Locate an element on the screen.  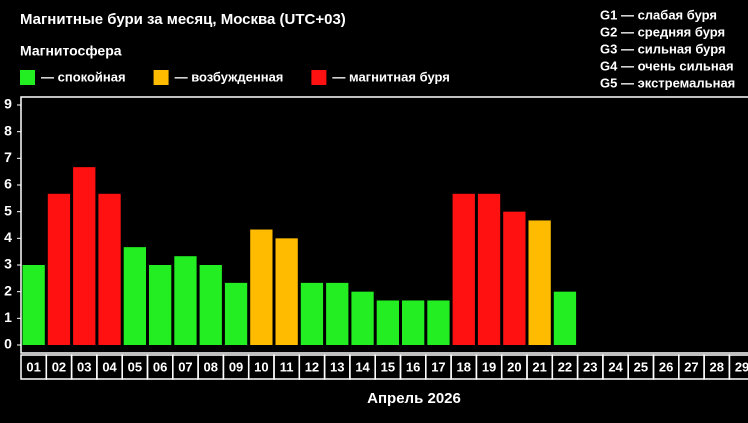
scale-note: G2 — средняя буря is located at coordinates (662, 31).